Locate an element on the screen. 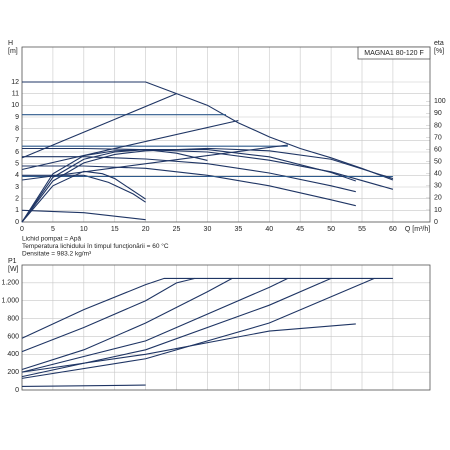  y2-tick-label: 70 is located at coordinates (438, 137).